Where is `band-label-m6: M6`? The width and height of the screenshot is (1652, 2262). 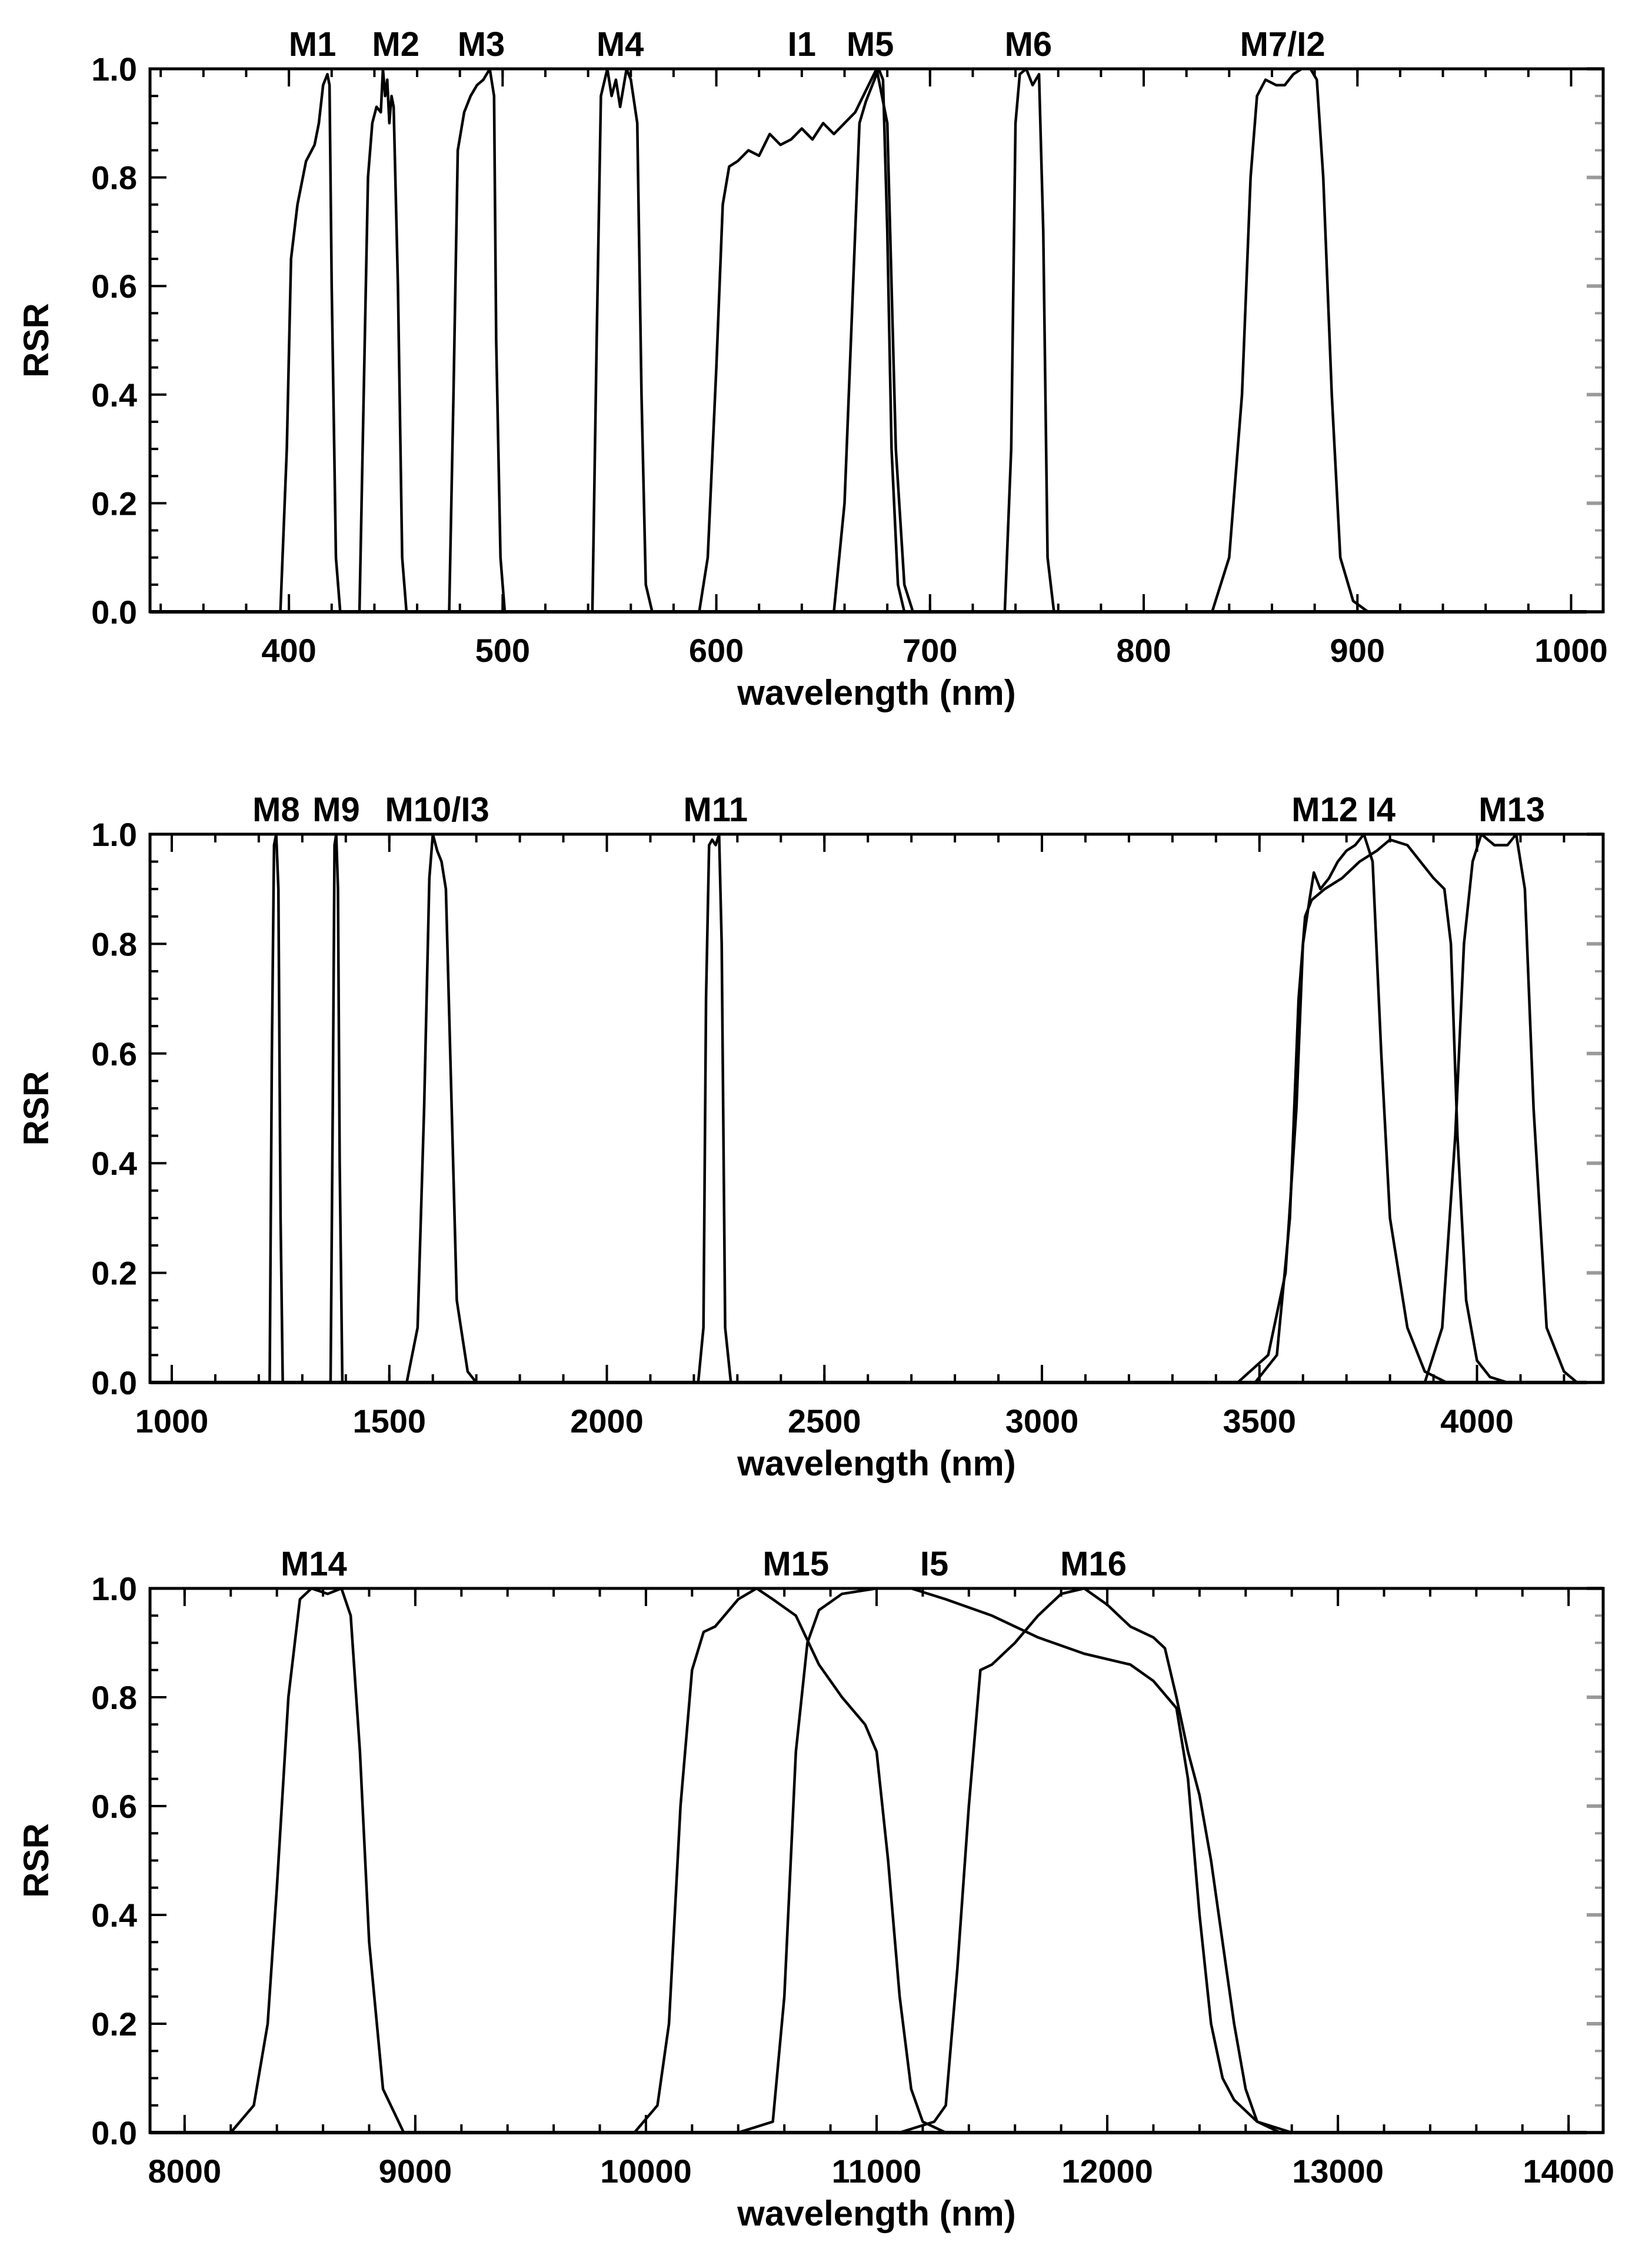 band-label-m6: M6 is located at coordinates (1029, 44).